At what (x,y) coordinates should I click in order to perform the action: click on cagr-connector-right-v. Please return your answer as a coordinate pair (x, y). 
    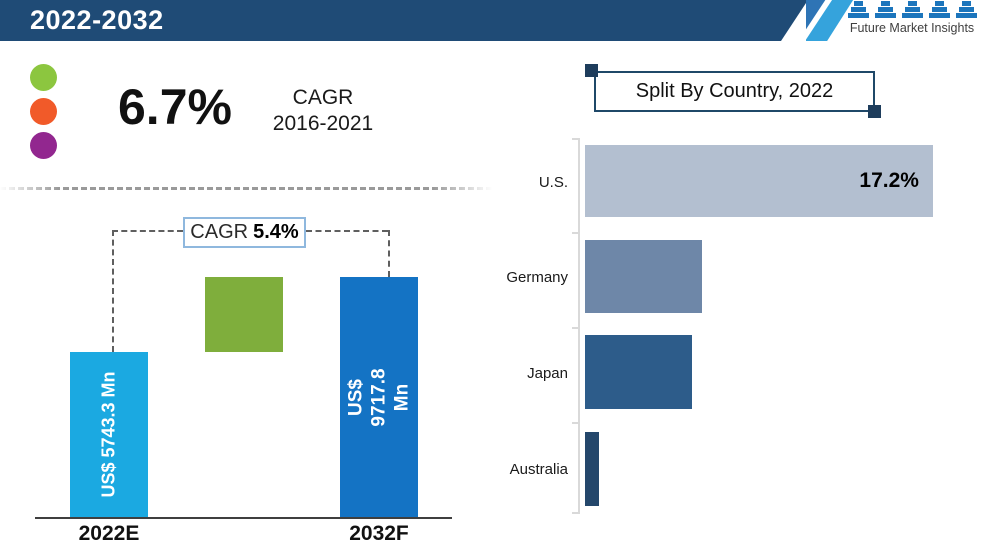
    Looking at the image, I should click on (389, 253).